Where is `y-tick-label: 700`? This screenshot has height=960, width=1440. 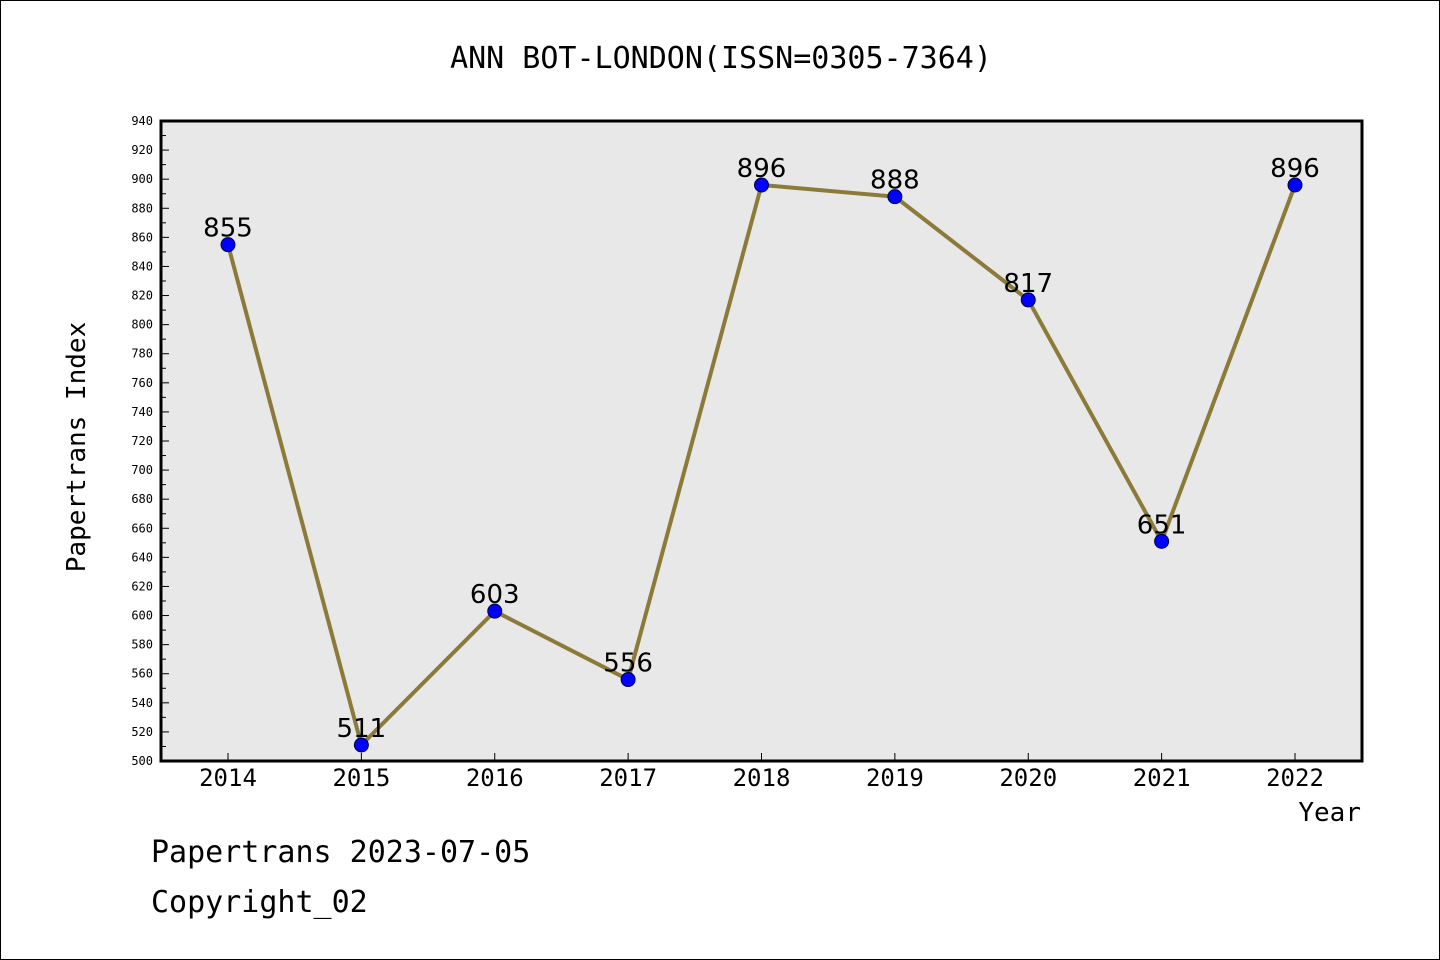
y-tick-label: 700 is located at coordinates (142, 470).